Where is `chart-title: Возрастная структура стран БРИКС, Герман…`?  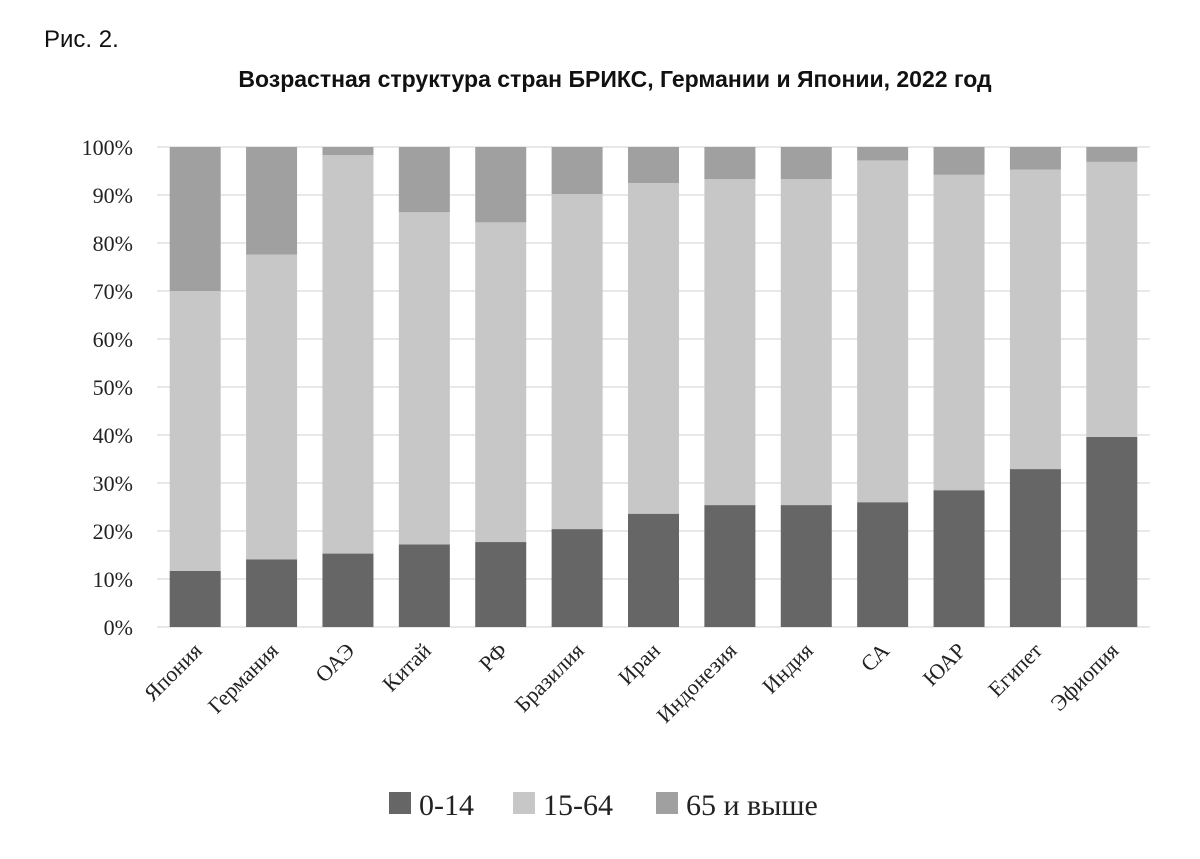
chart-title: Возрастная структура стран БРИКС, Герман… is located at coordinates (615, 79).